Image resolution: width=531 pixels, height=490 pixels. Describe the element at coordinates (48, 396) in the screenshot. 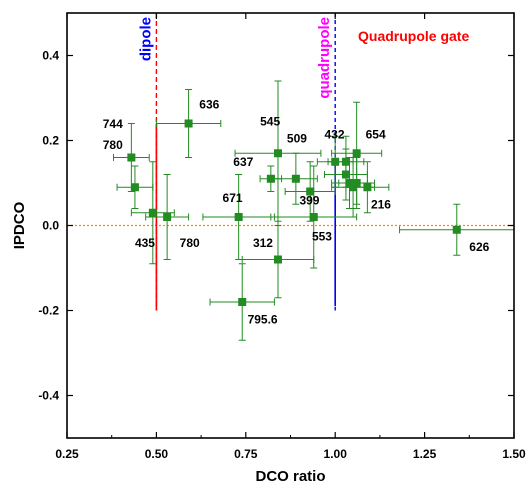

I see `y-tick-label: -0.4` at that location.